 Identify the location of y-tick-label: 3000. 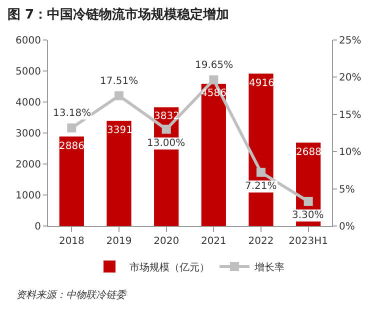
(28, 134).